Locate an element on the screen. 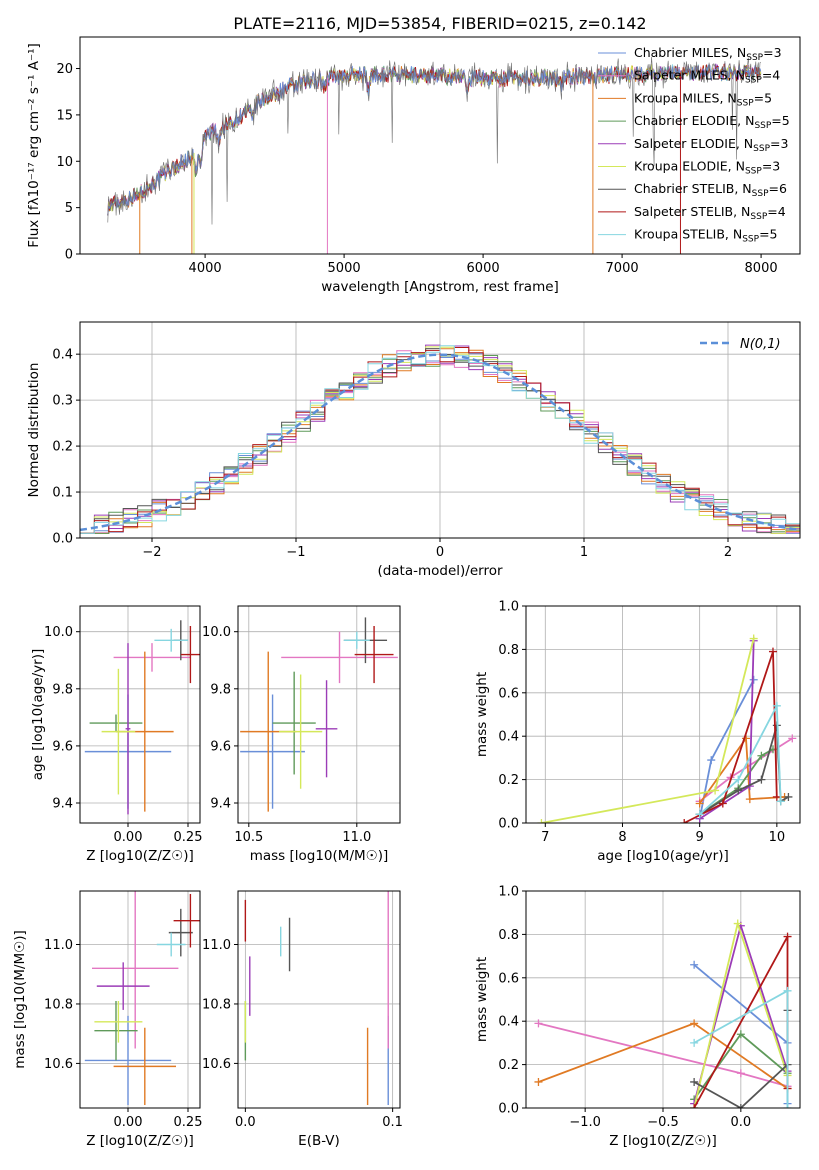 This screenshot has width=819, height=1170. residuals-ytick-label: 0.2 is located at coordinates (62, 447).